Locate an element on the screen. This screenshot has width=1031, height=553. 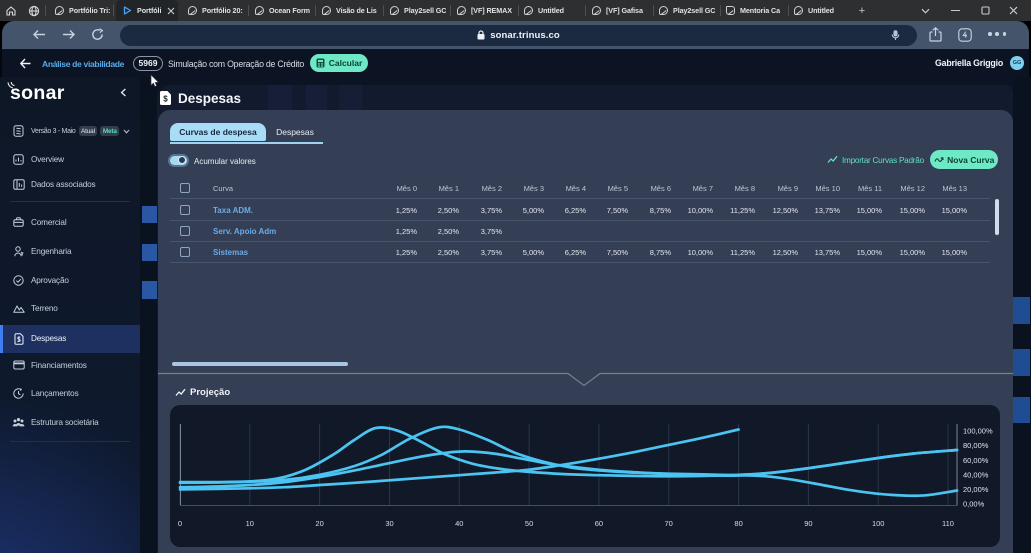
svg-text: 20 is located at coordinates (319, 523).